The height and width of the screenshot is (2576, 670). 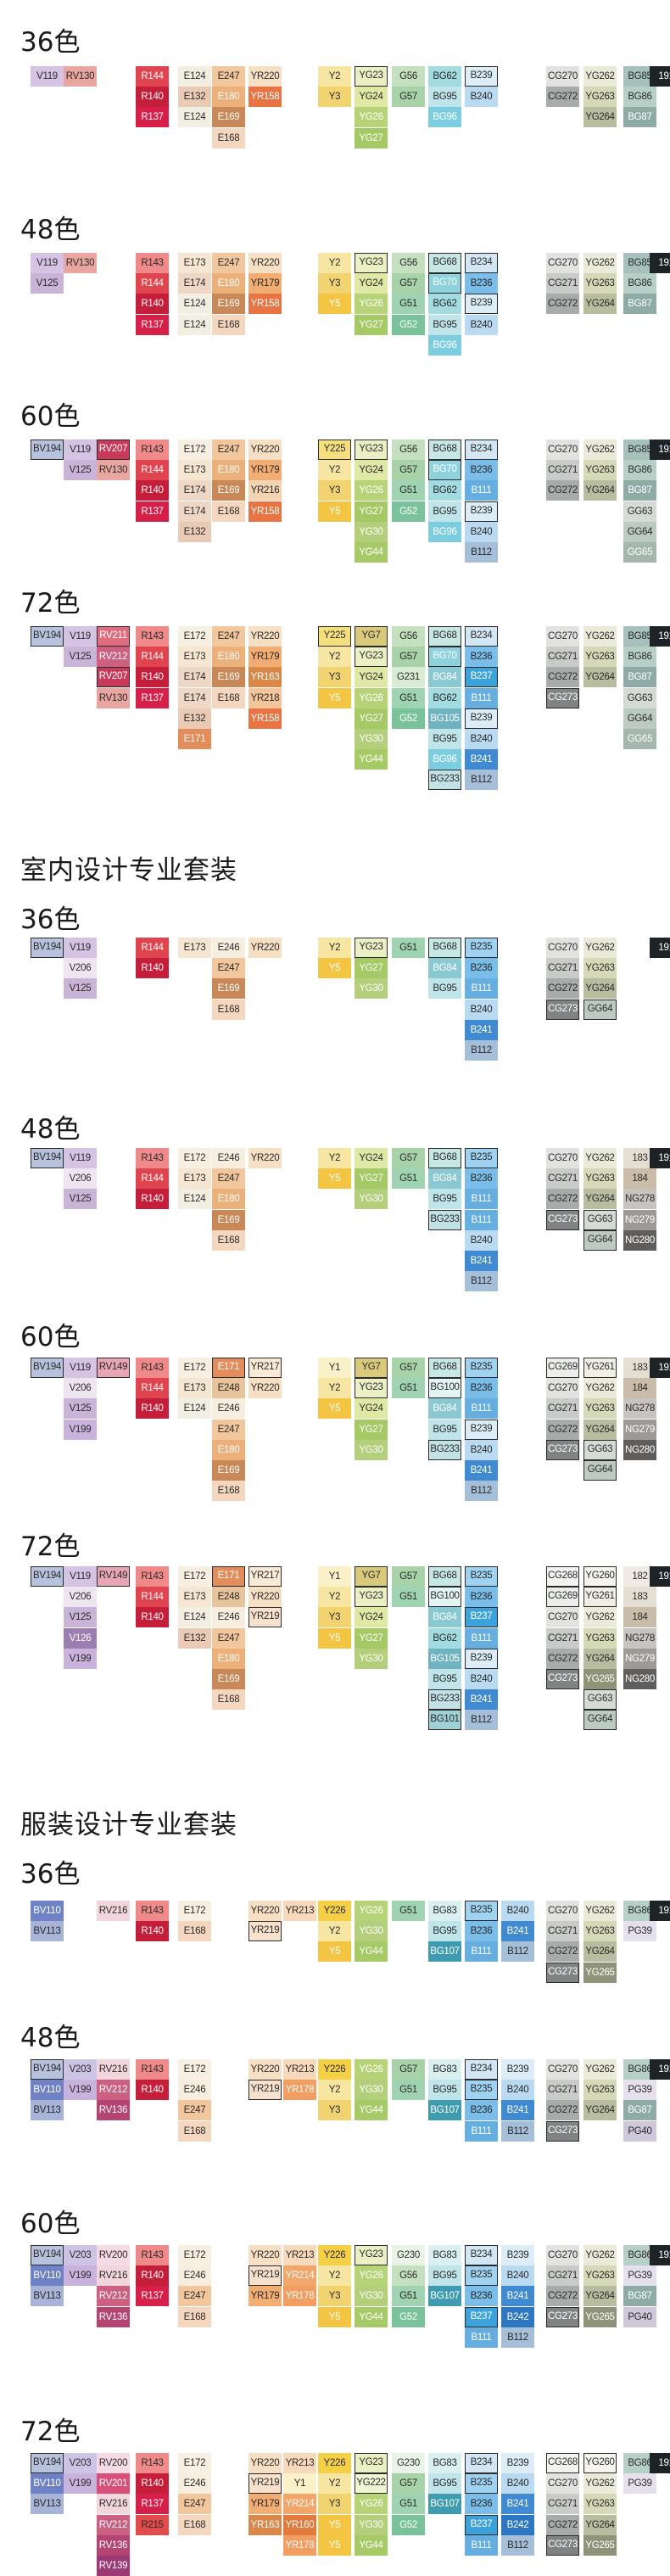 What do you see at coordinates (194, 450) in the screenshot?
I see `color-swatch: E172` at bounding box center [194, 450].